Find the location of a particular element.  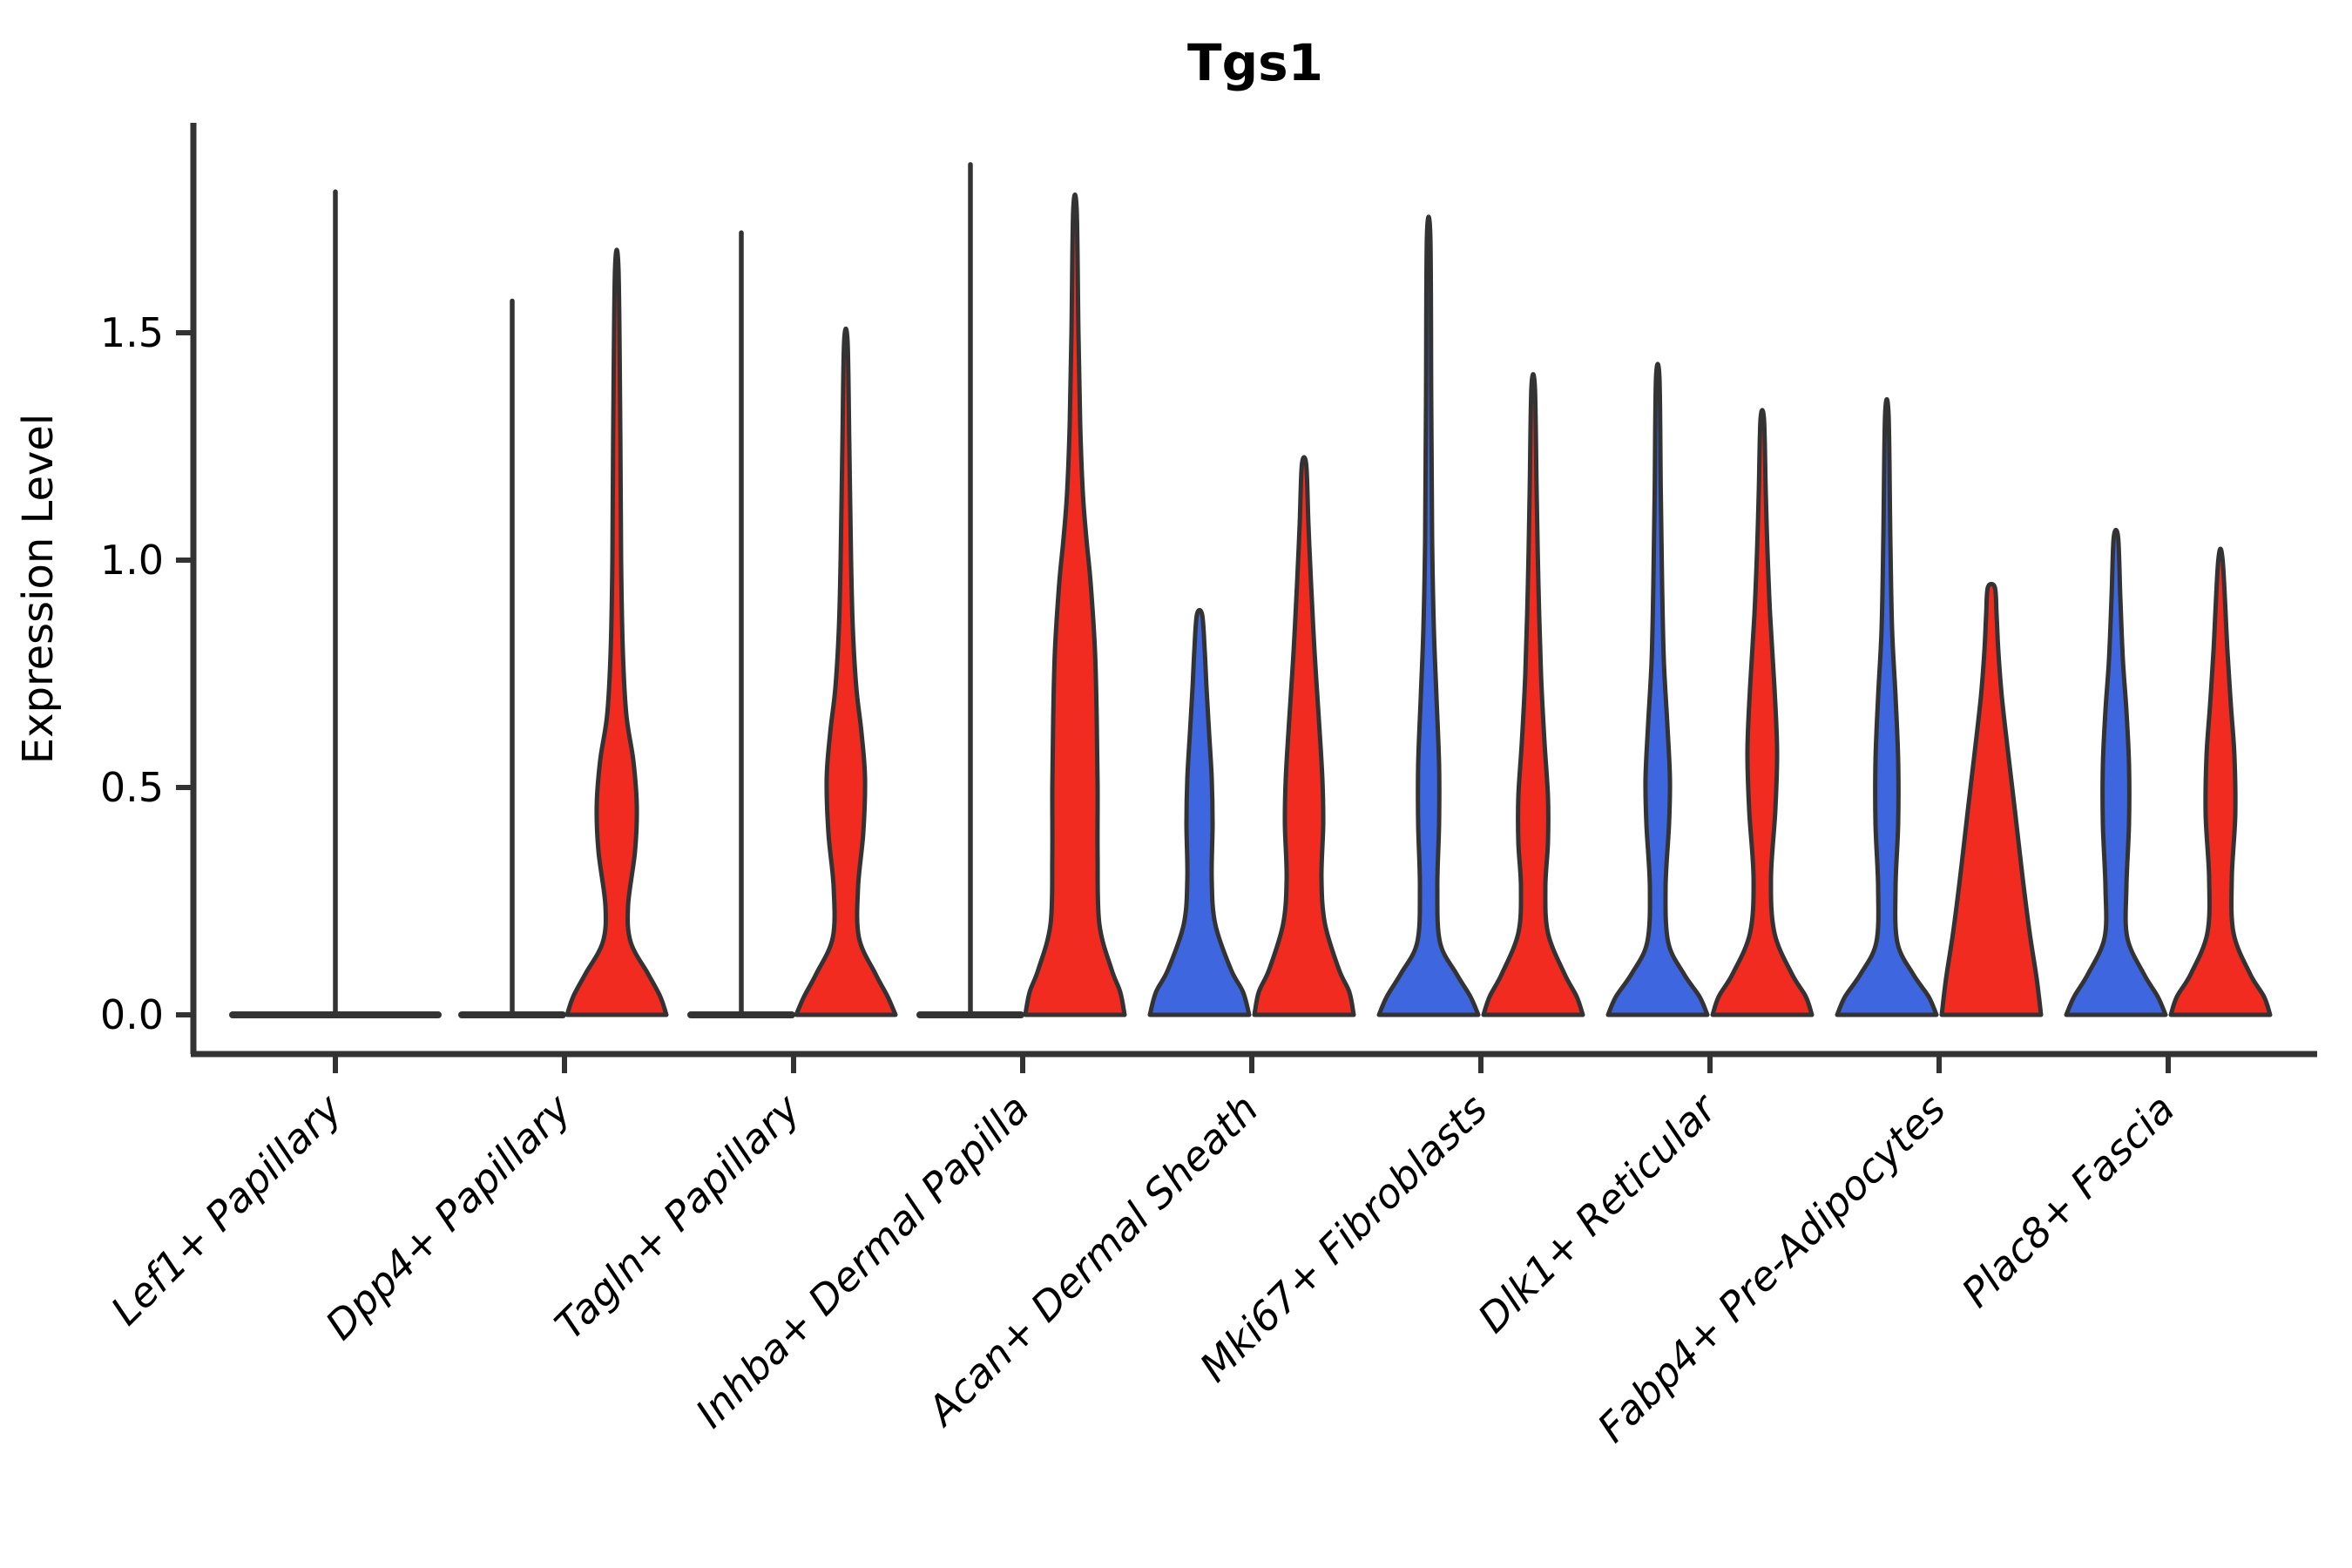

y-tick-label: 0.0 is located at coordinates (132, 1014).